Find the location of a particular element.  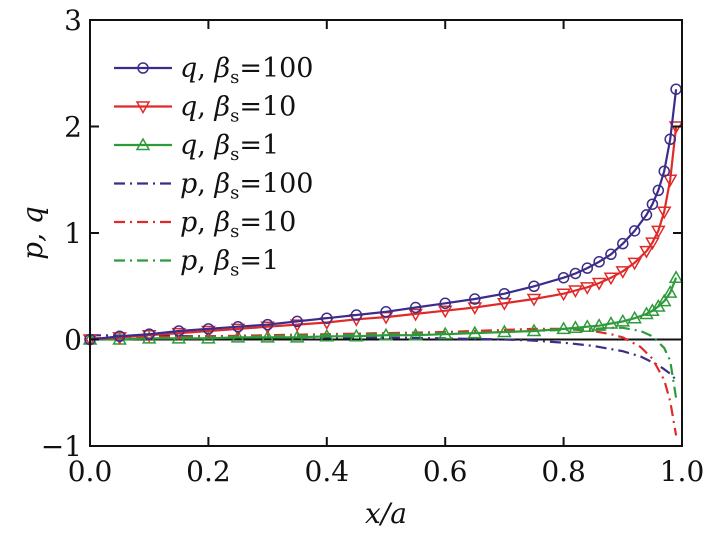

series-line is located at coordinates (383, 362).